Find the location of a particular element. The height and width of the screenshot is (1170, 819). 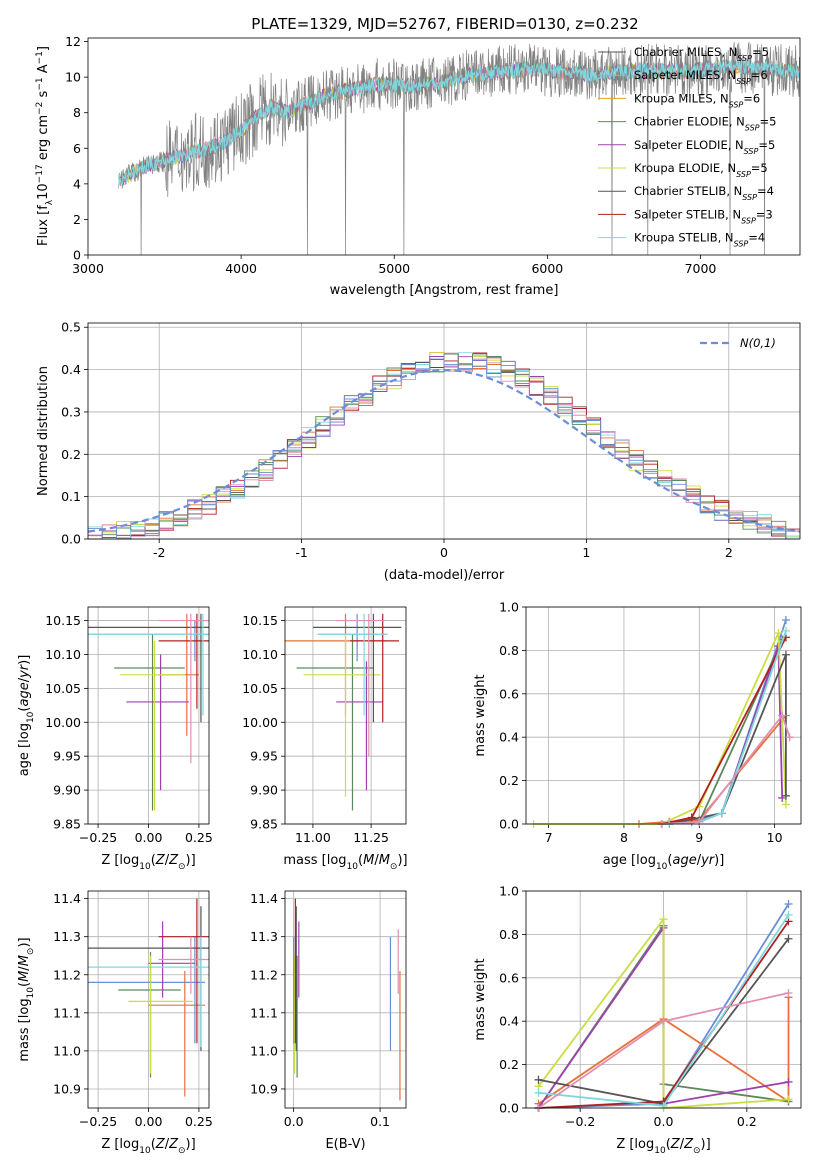

x-tick-label: −0.25 is located at coordinates (98, 1121).